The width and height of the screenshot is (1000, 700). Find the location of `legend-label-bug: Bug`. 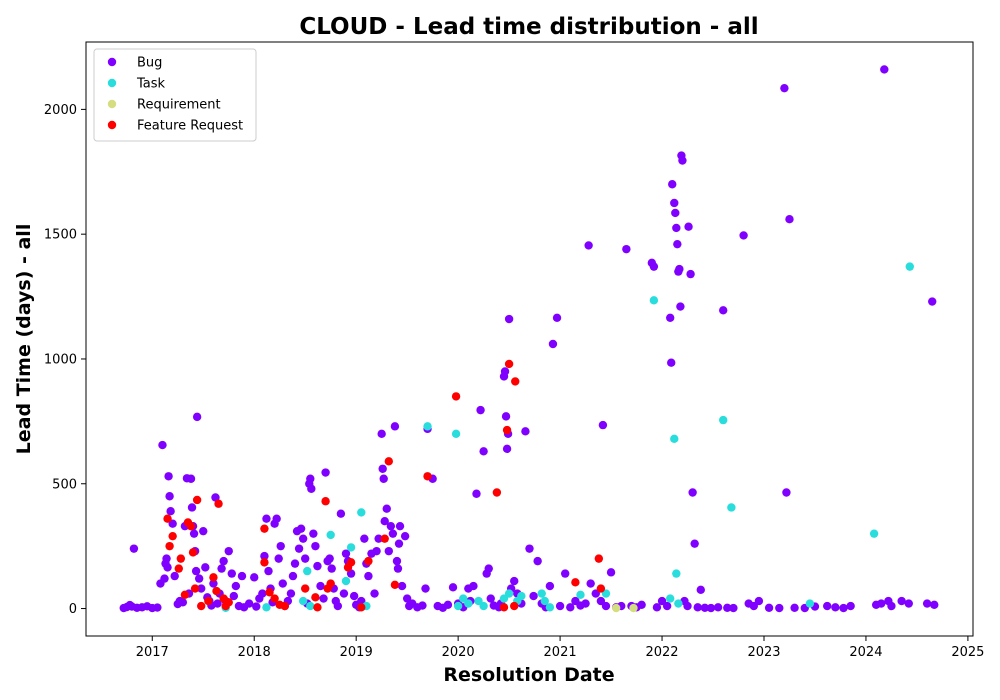

legend-label-bug: Bug is located at coordinates (149, 63).